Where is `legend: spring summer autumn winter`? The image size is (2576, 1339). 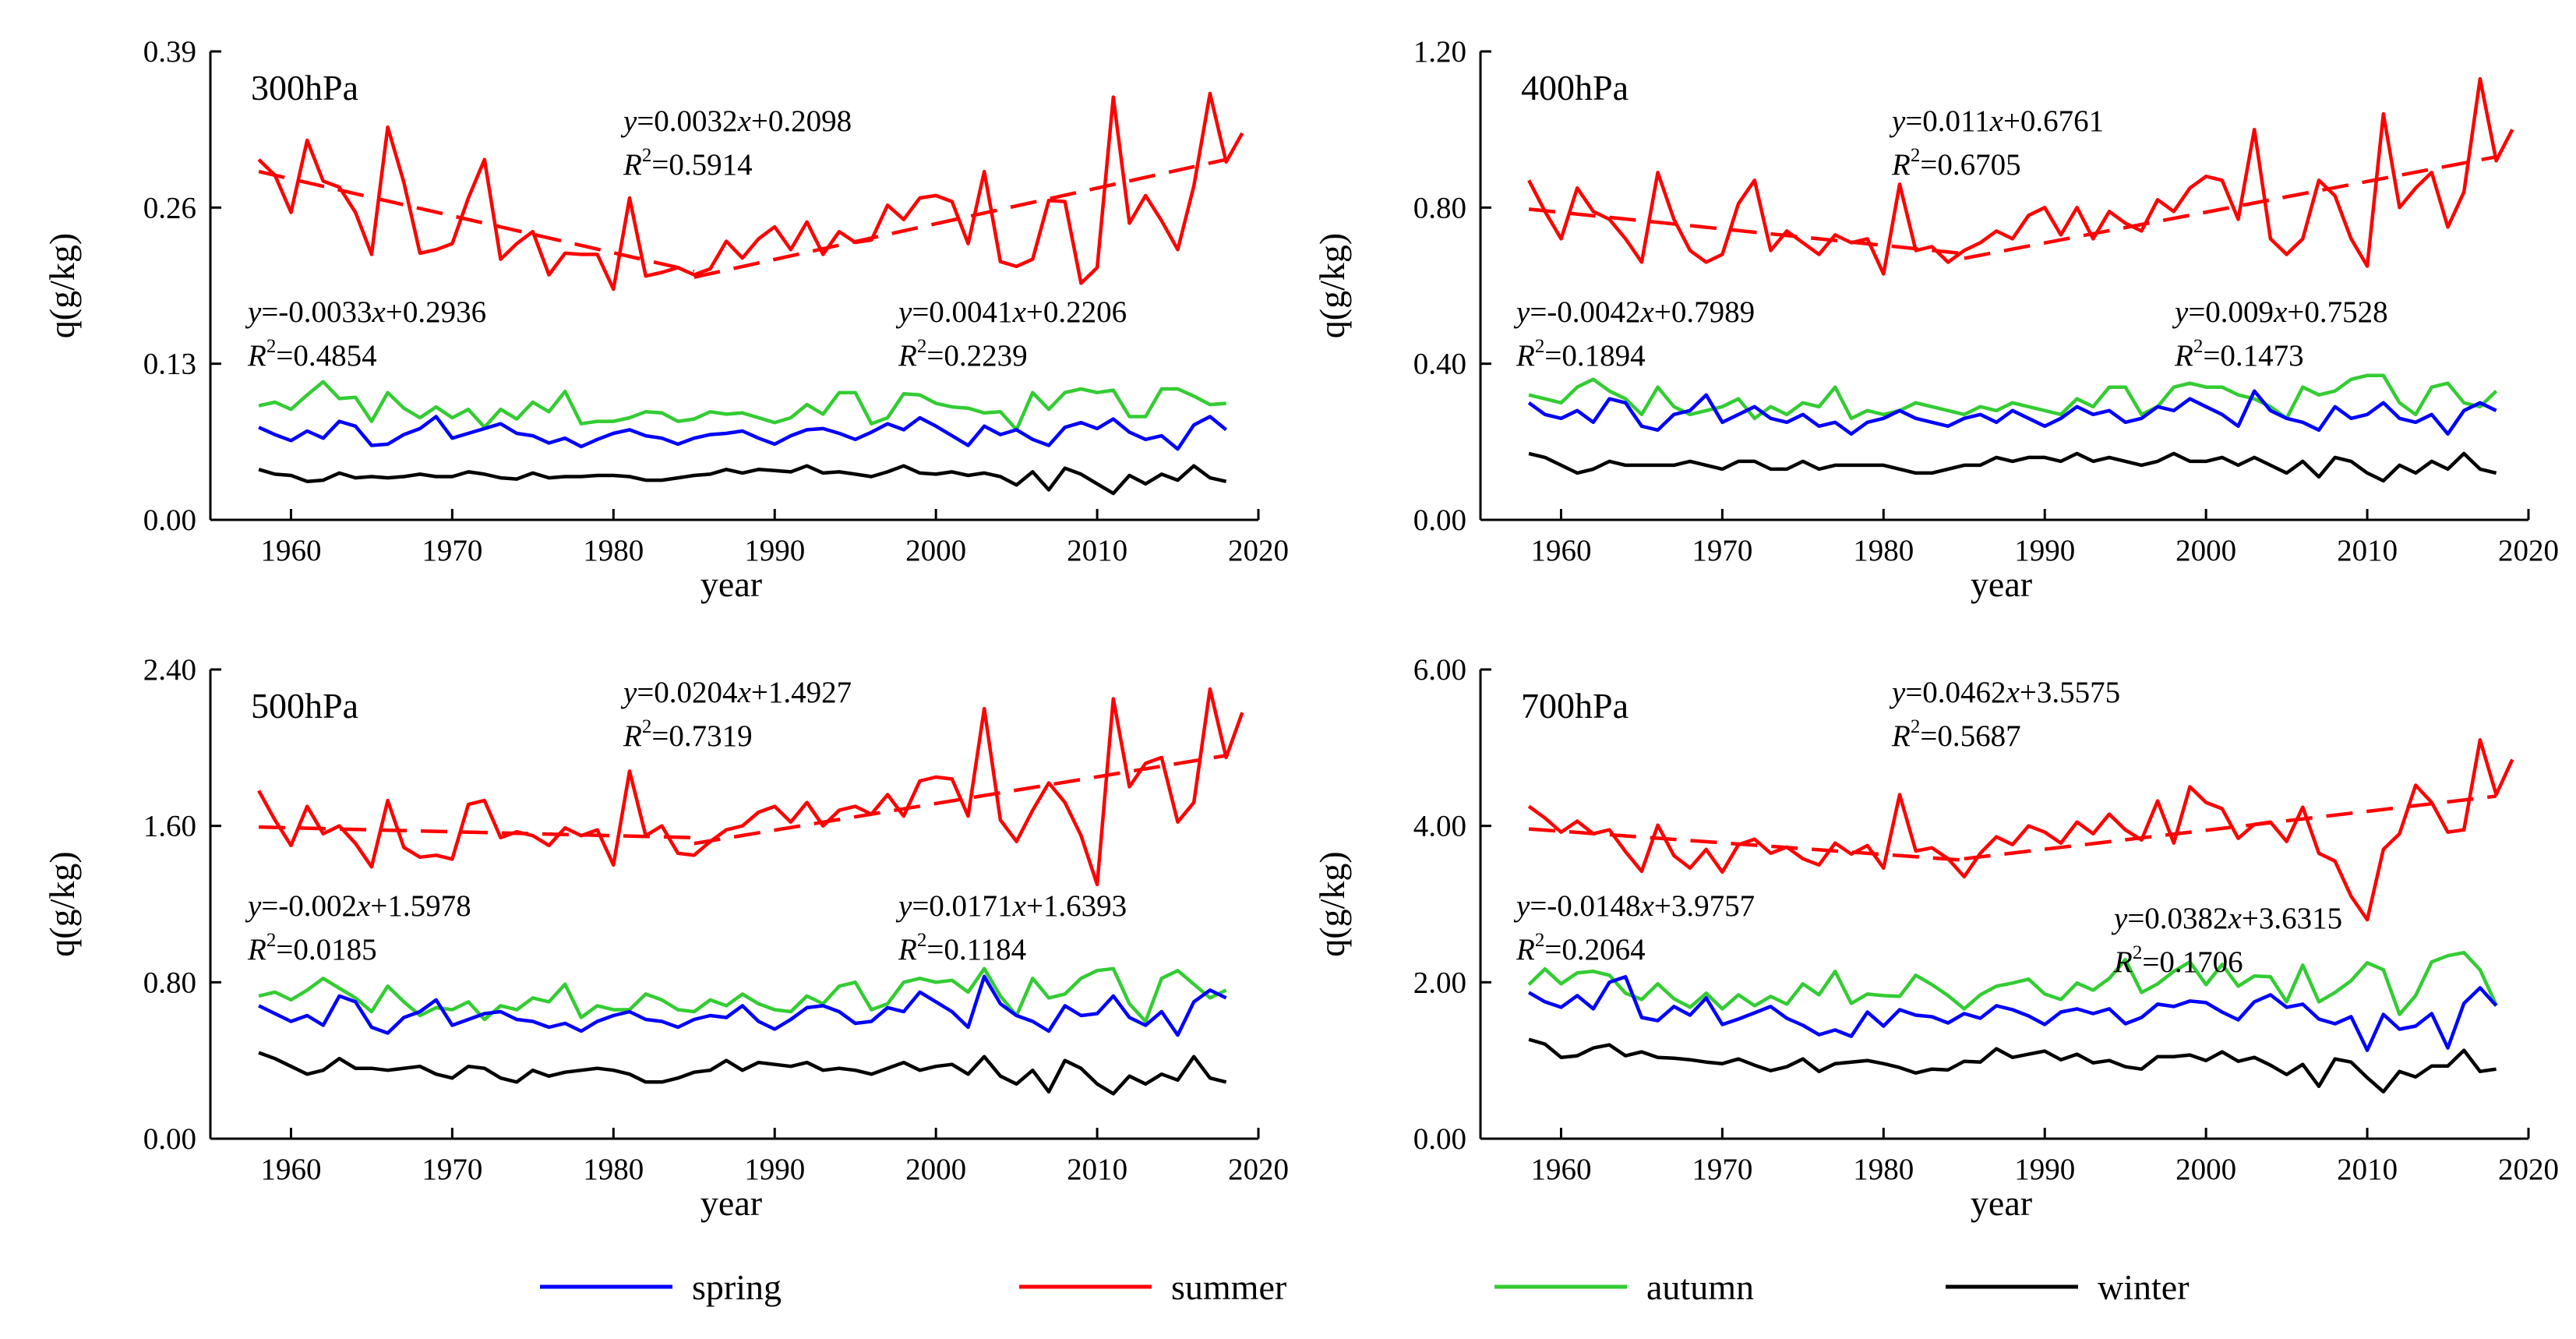
legend: spring summer autumn winter is located at coordinates (1365, 1287).